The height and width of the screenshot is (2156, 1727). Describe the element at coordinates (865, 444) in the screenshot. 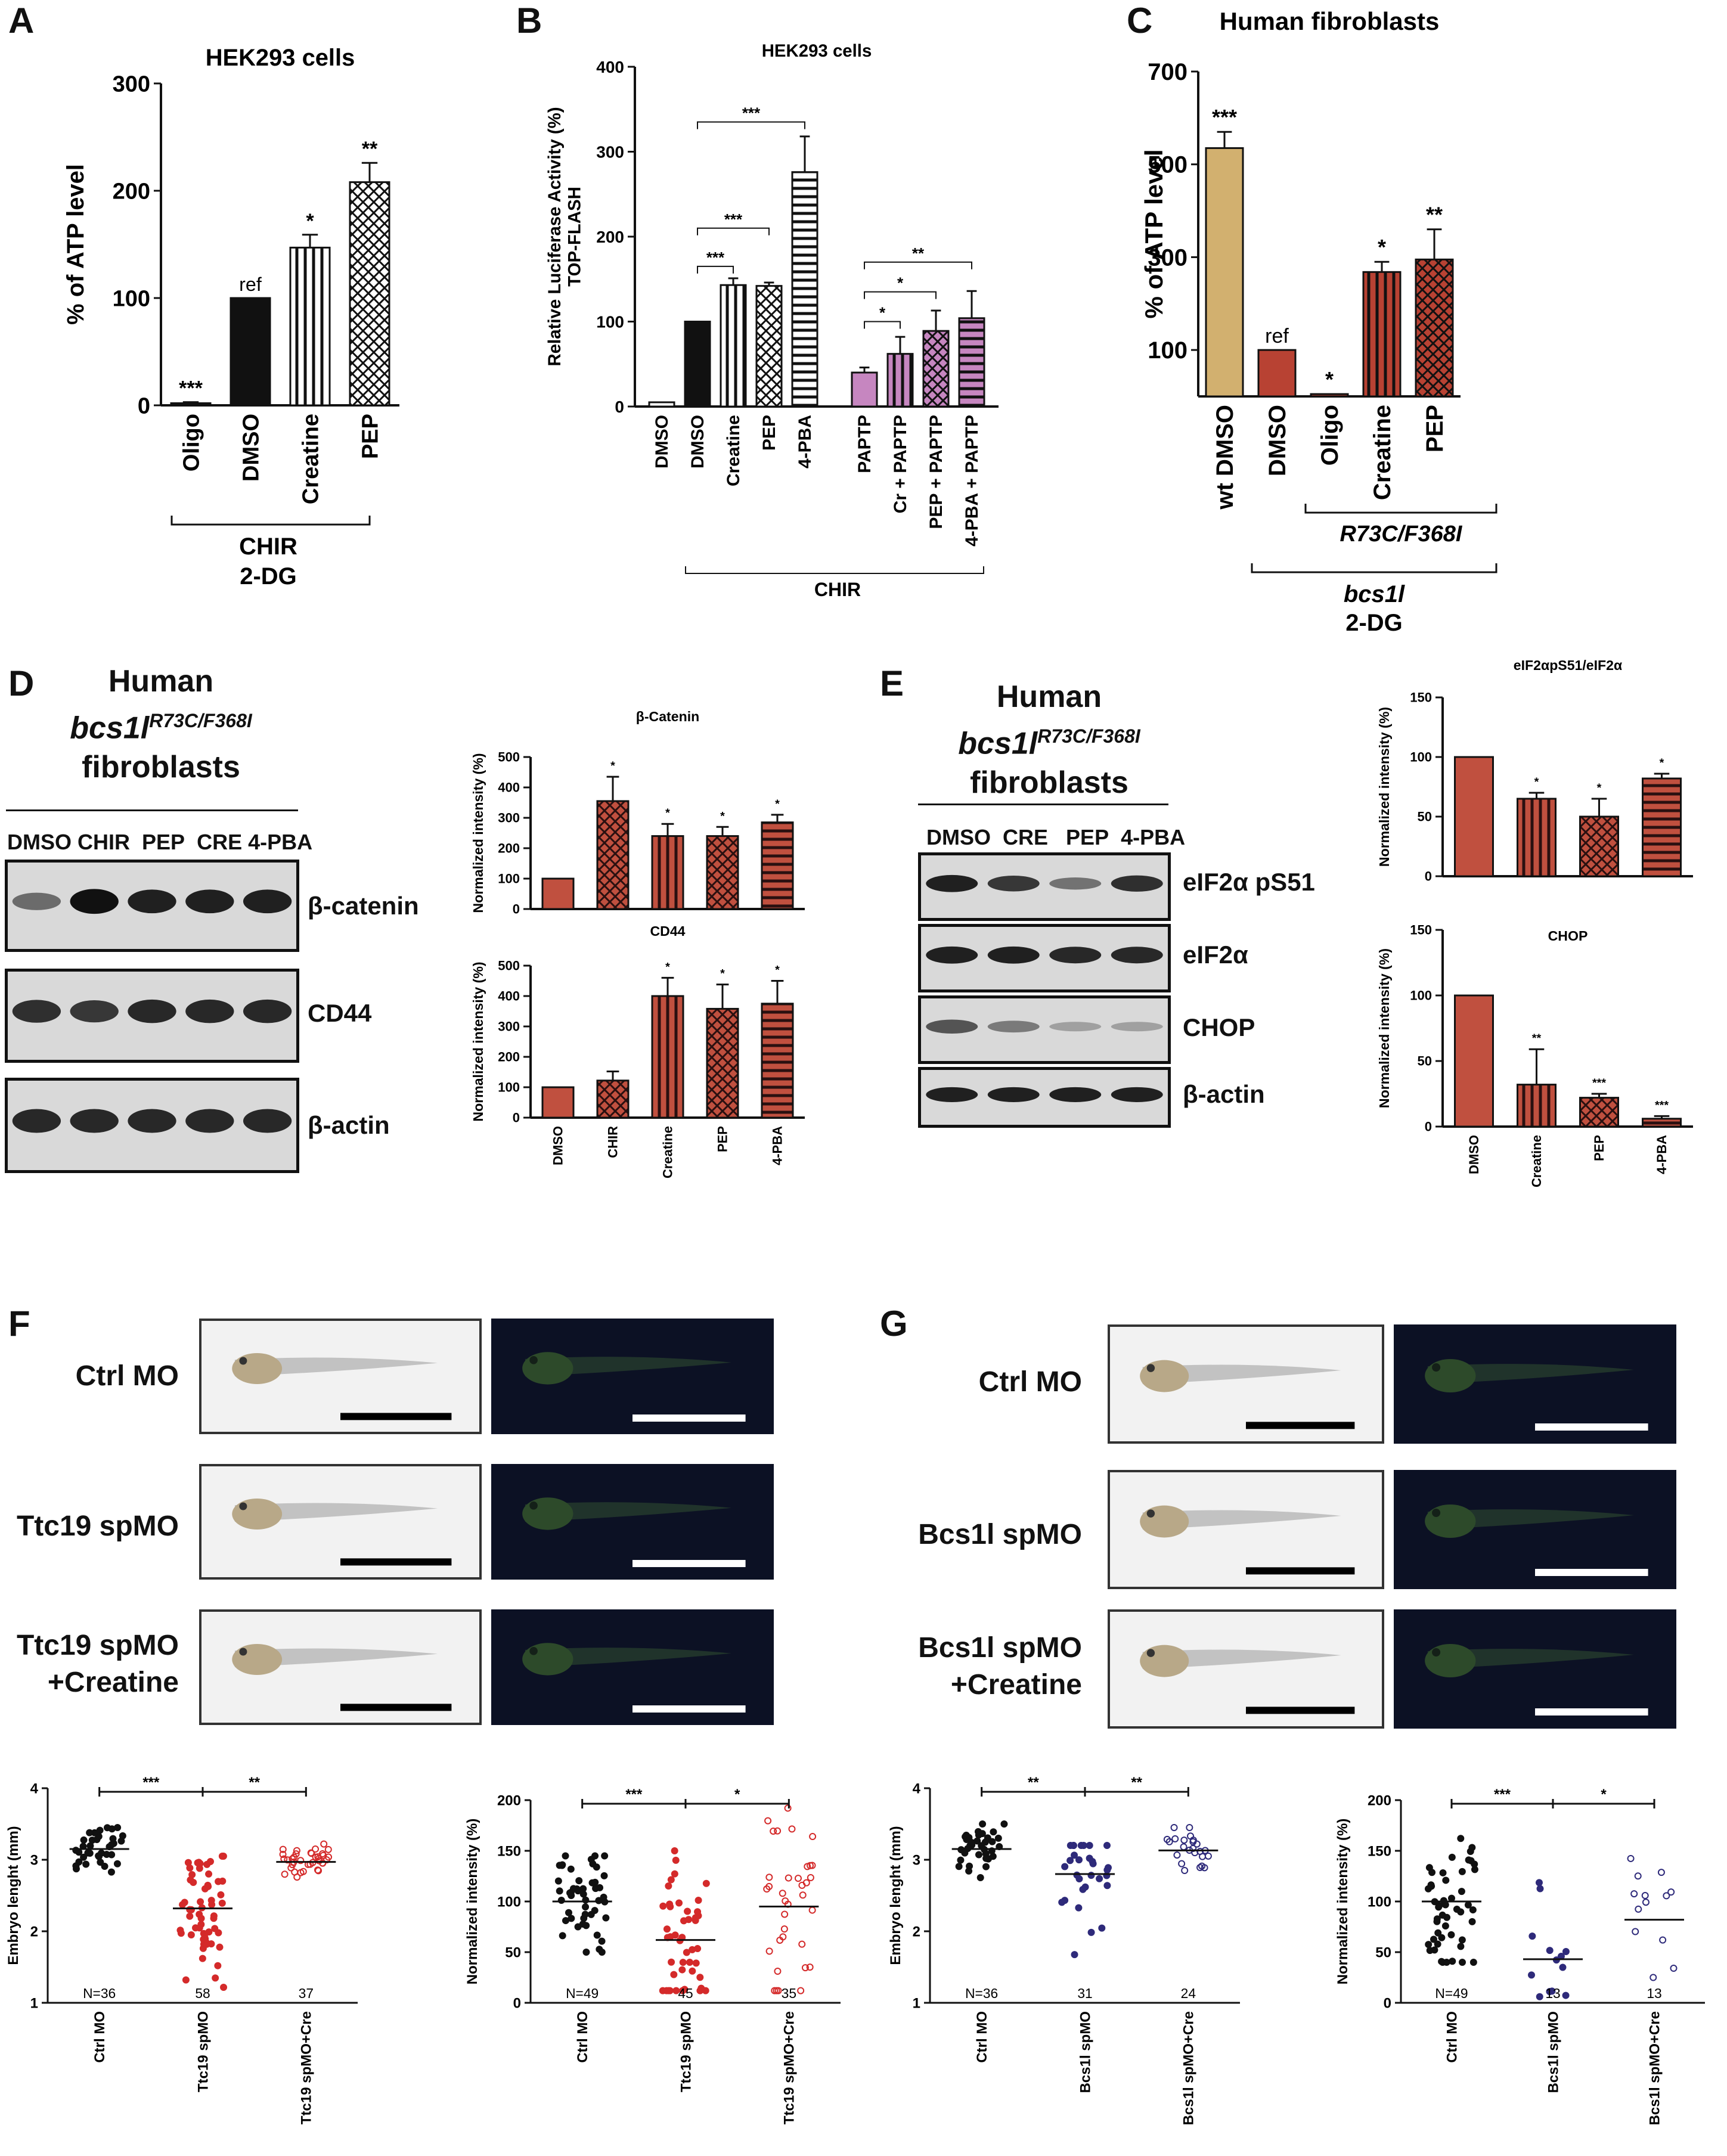

I see `x-tick-label: PAPTP` at that location.